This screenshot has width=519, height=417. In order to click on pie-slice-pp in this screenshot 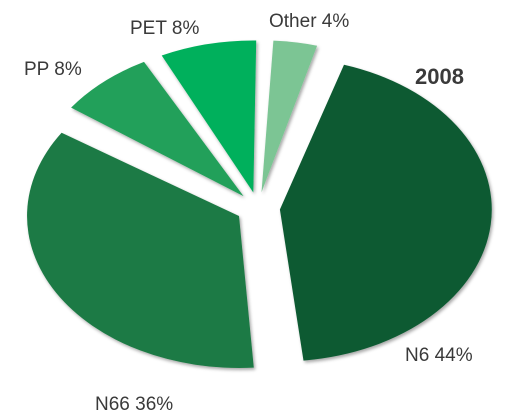, I will do `click(157, 129)`.